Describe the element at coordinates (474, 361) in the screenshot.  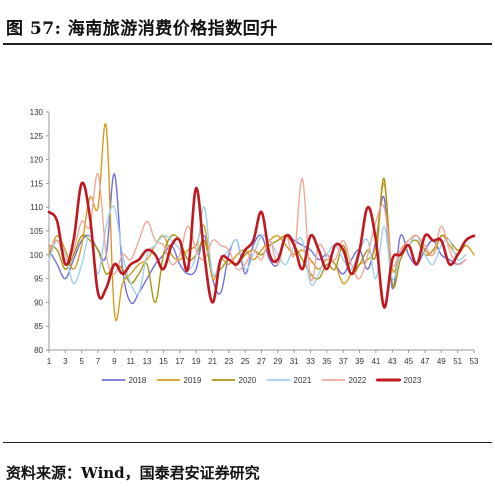
I see `x-tick-label: 53` at that location.